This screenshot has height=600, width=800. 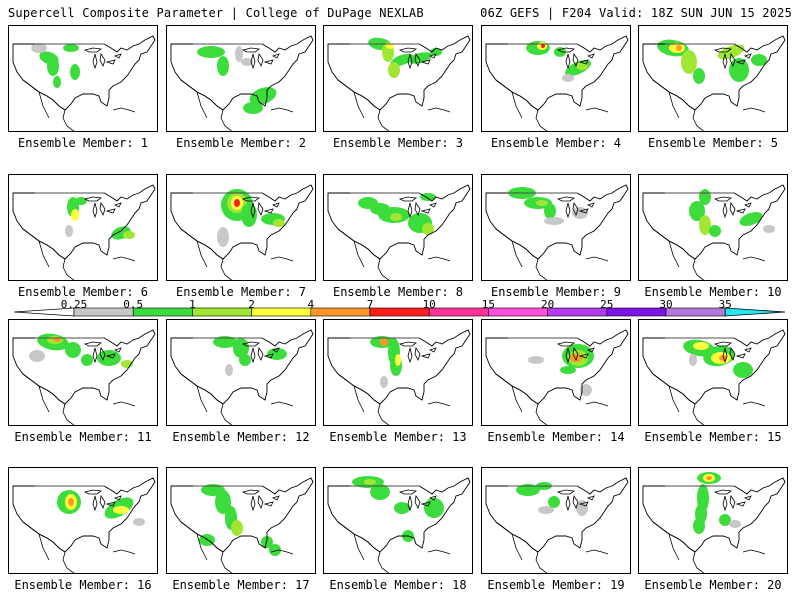 I want to click on legend-tick: 15, so click(x=488, y=304).